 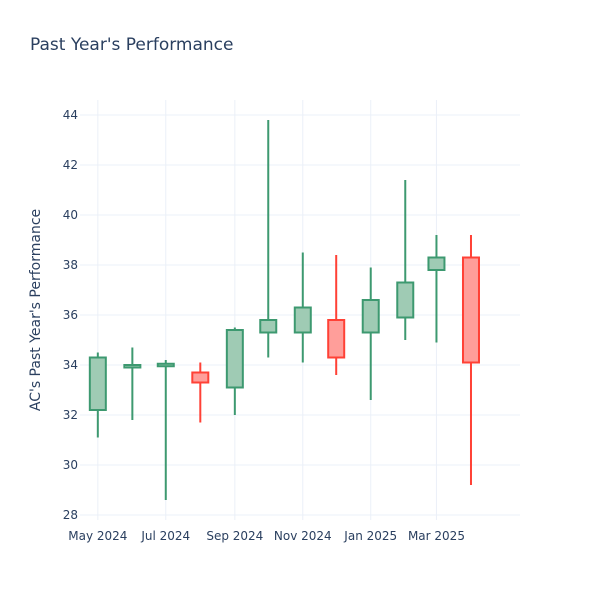 I want to click on y-tick-label: 34, so click(x=70, y=365).